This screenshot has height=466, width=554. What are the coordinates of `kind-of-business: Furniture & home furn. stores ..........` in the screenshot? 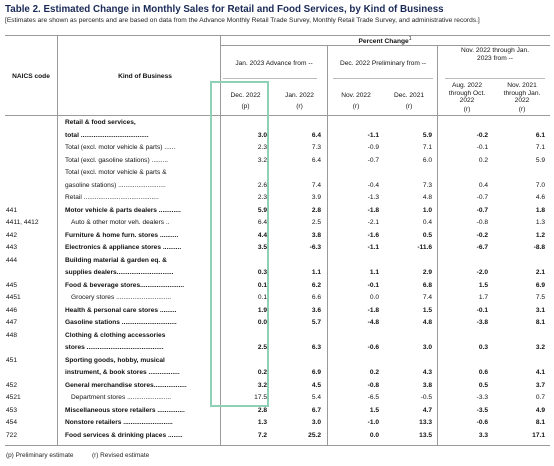 It's located at (122, 235).